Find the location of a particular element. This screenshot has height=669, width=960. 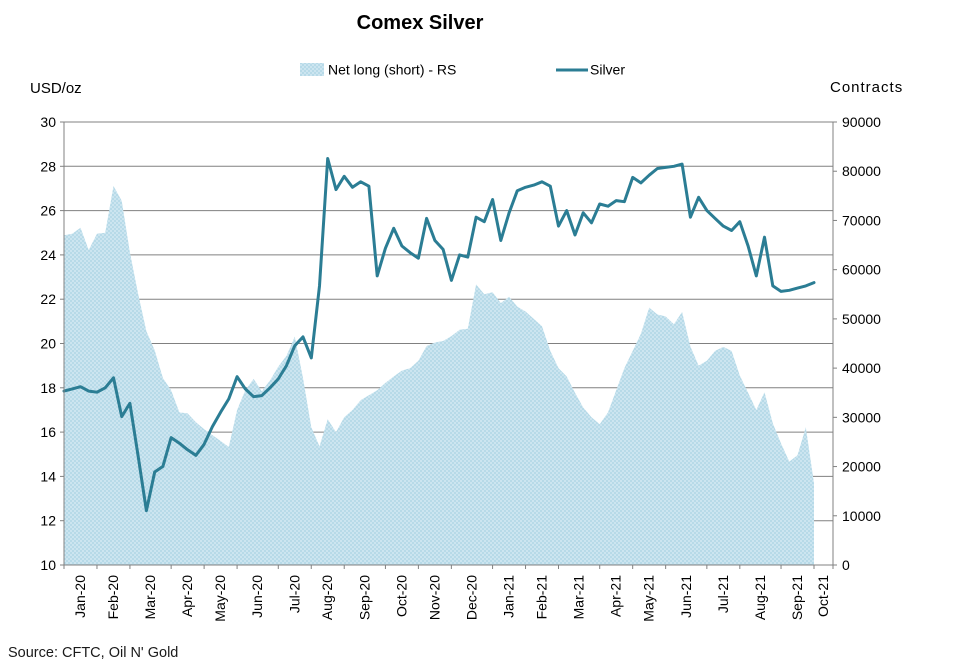

right-axis-label: 40000 is located at coordinates (861, 368).